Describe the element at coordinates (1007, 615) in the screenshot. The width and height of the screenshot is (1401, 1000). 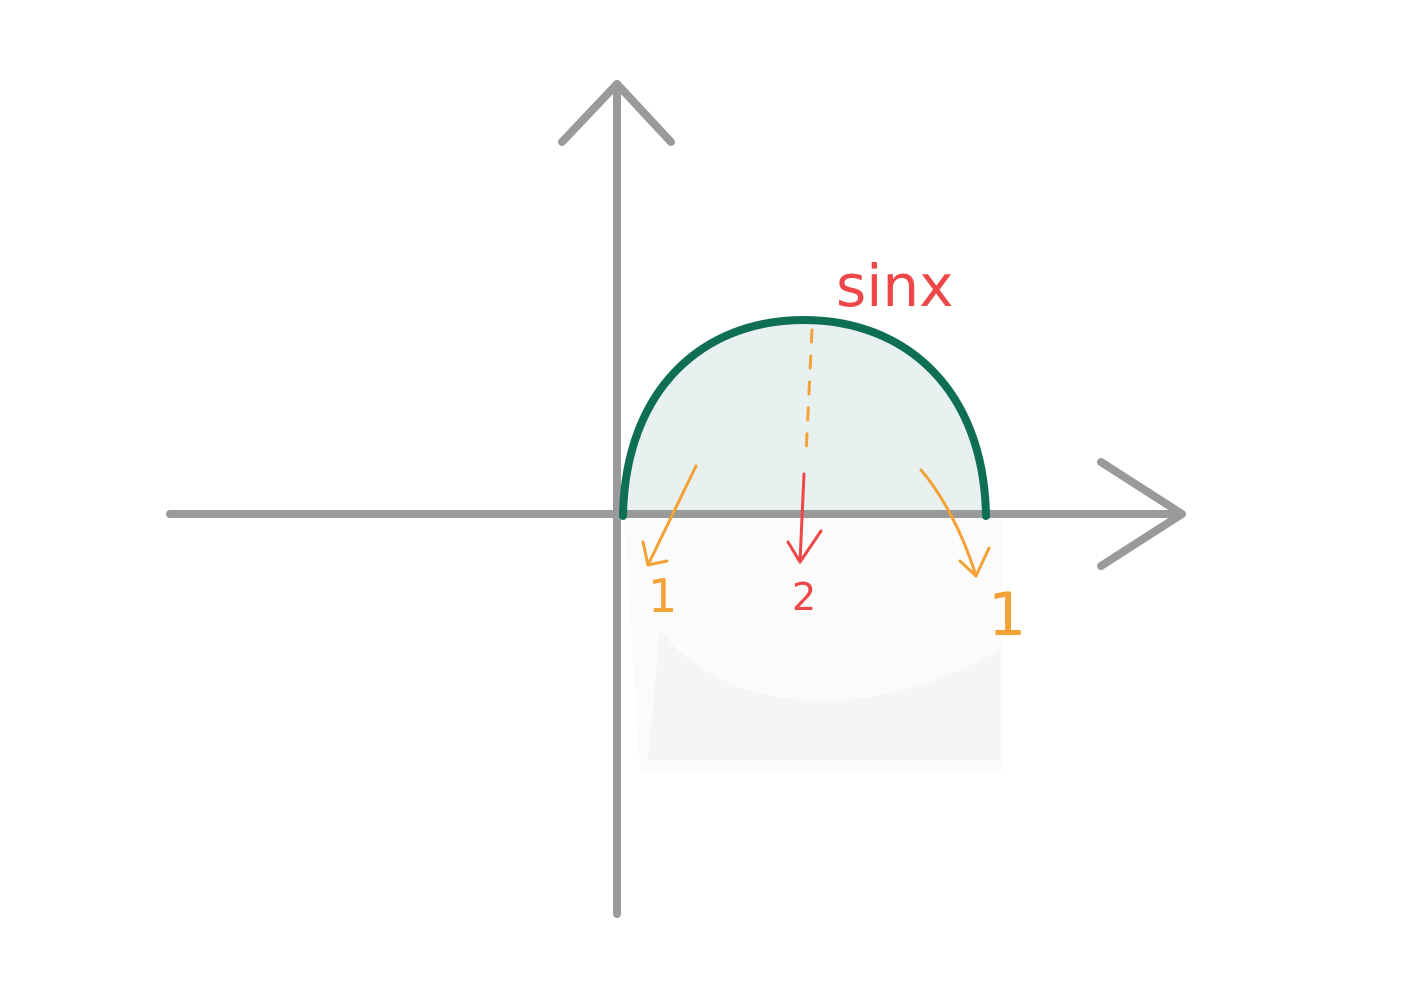
I see `right-value-label: 1` at that location.